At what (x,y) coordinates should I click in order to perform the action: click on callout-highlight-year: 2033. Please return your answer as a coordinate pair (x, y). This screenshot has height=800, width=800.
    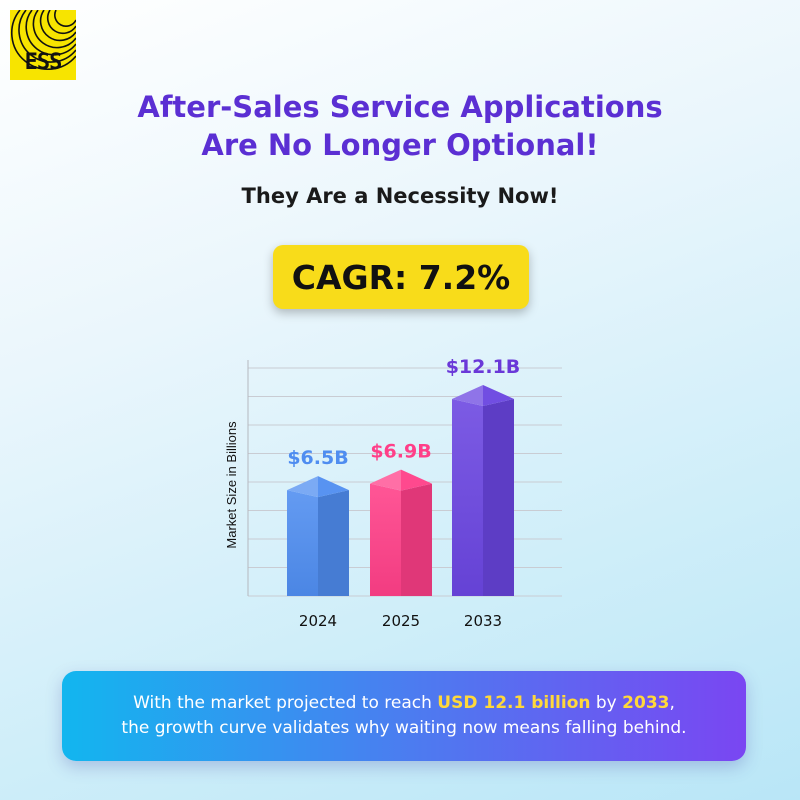
    Looking at the image, I should click on (646, 703).